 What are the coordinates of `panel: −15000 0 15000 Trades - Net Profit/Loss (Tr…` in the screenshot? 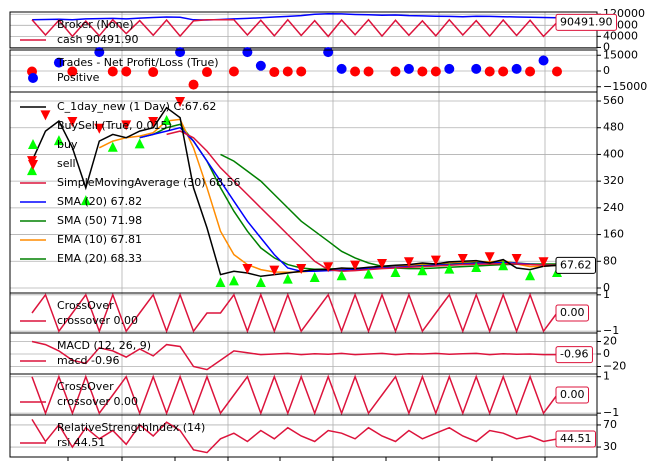 It's located at (328, 70).